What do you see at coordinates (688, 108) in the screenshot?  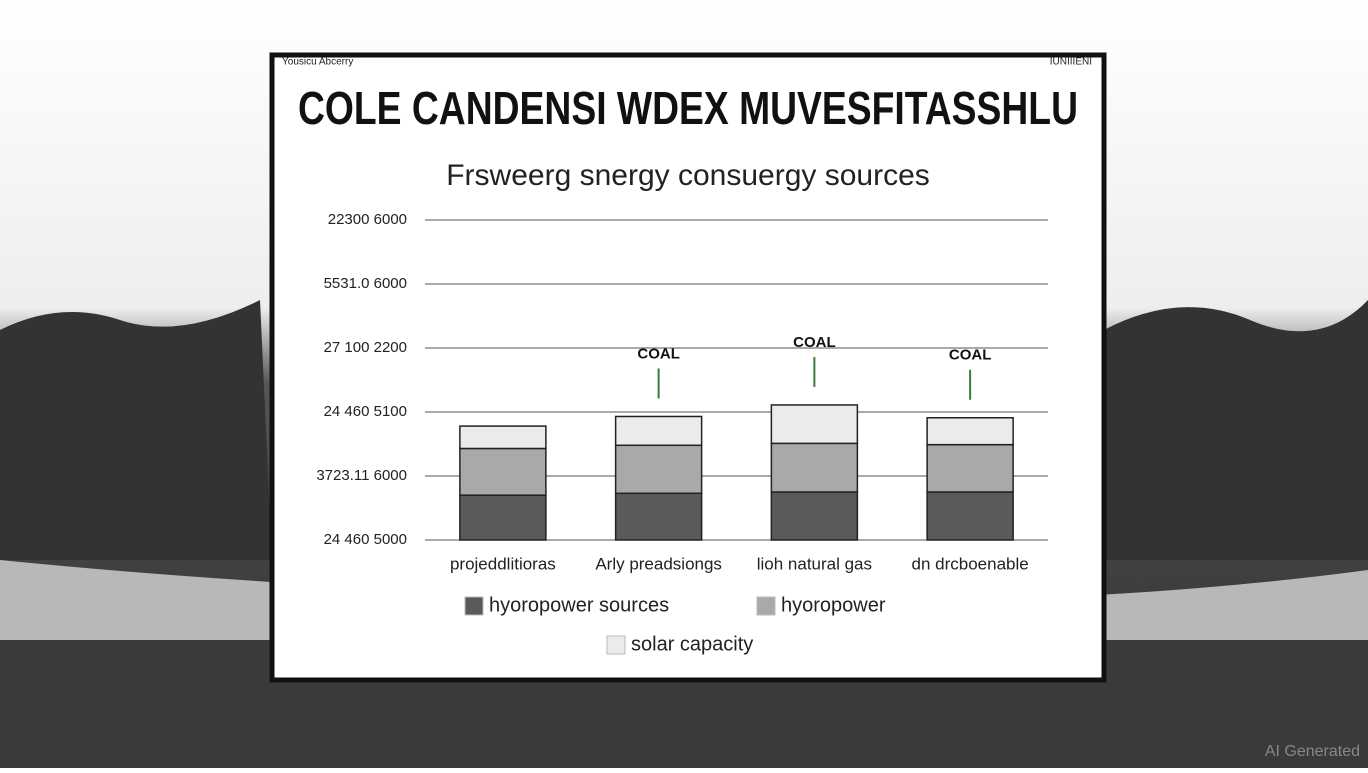 I see `chart-title: COLE CANDENSI WDEX MUVESFITASSHLU` at bounding box center [688, 108].